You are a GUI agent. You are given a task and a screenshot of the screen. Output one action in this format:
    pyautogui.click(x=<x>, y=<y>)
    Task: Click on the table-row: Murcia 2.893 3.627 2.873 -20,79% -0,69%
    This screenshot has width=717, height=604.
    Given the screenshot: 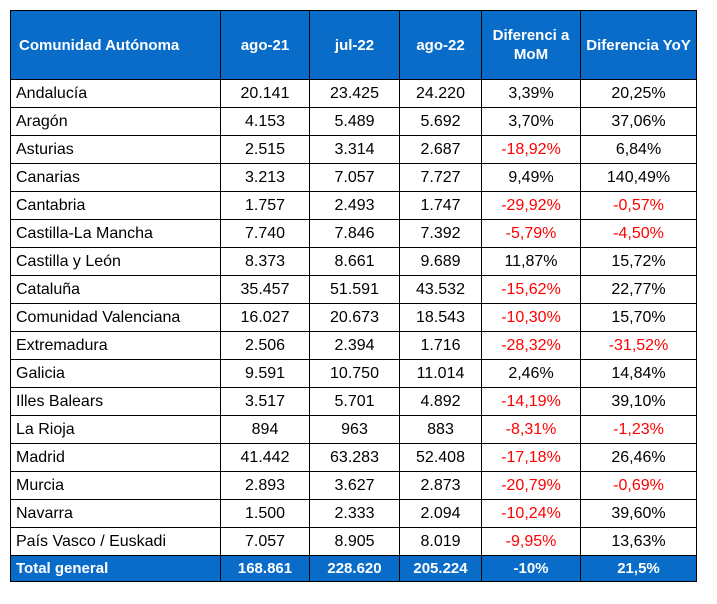 What is the action you would take?
    pyautogui.click(x=353, y=485)
    